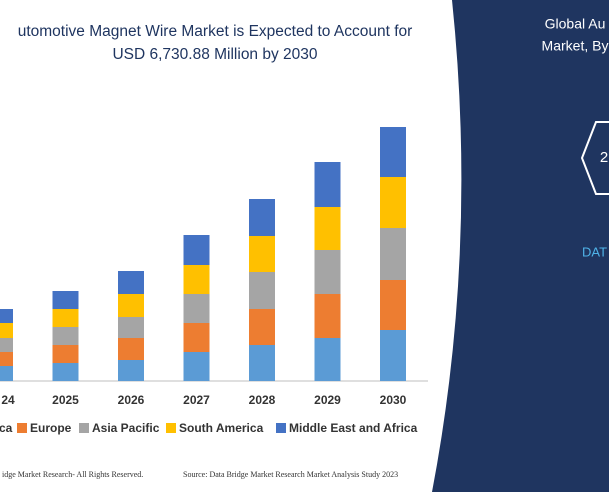 Image resolution: width=609 pixels, height=492 pixels. Describe the element at coordinates (65, 400) in the screenshot. I see `x-tick-label: 2025` at that location.